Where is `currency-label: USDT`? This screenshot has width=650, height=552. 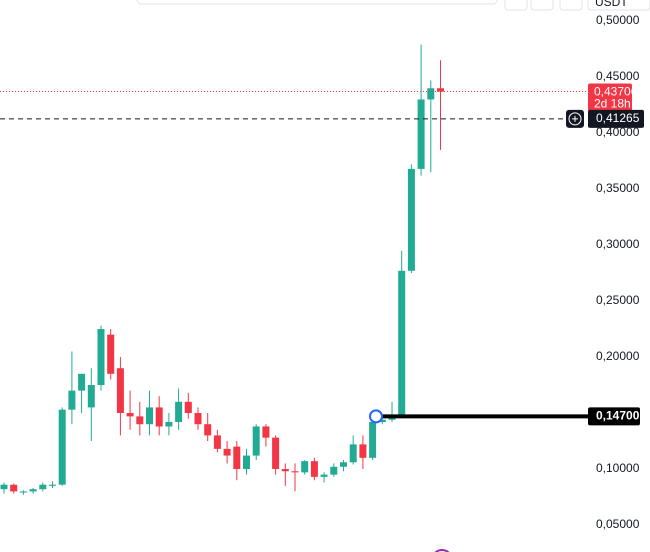 currency-label: USDT is located at coordinates (611, 4).